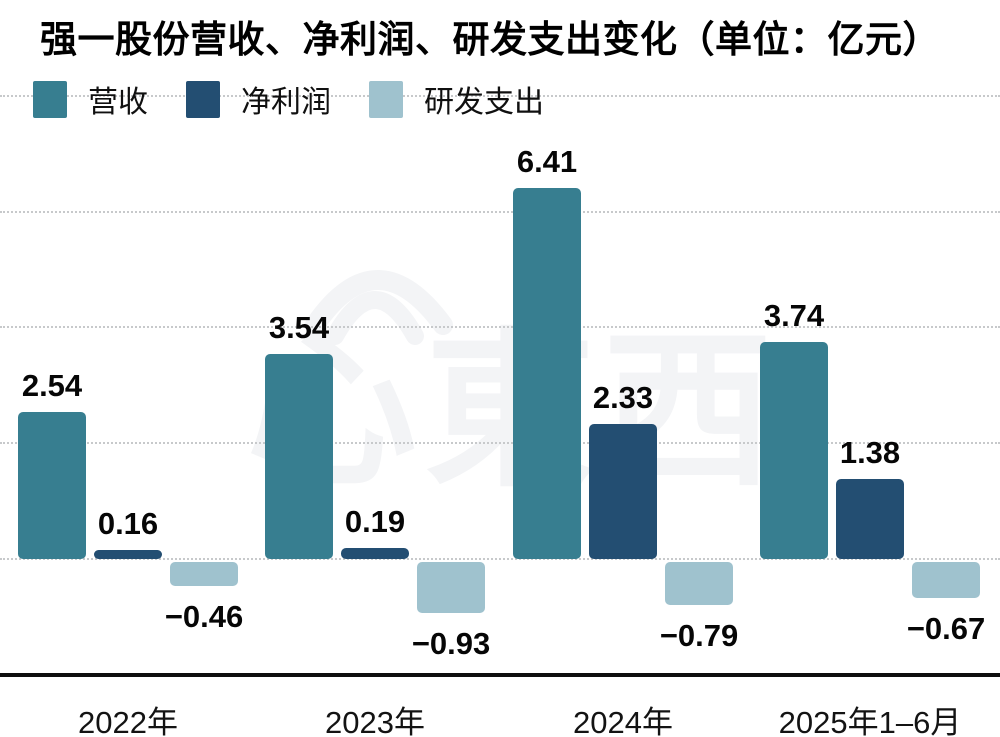 Image resolution: width=1000 pixels, height=737 pixels. What do you see at coordinates (547, 161) in the screenshot?
I see `bar-value-label: 6.41` at bounding box center [547, 161].